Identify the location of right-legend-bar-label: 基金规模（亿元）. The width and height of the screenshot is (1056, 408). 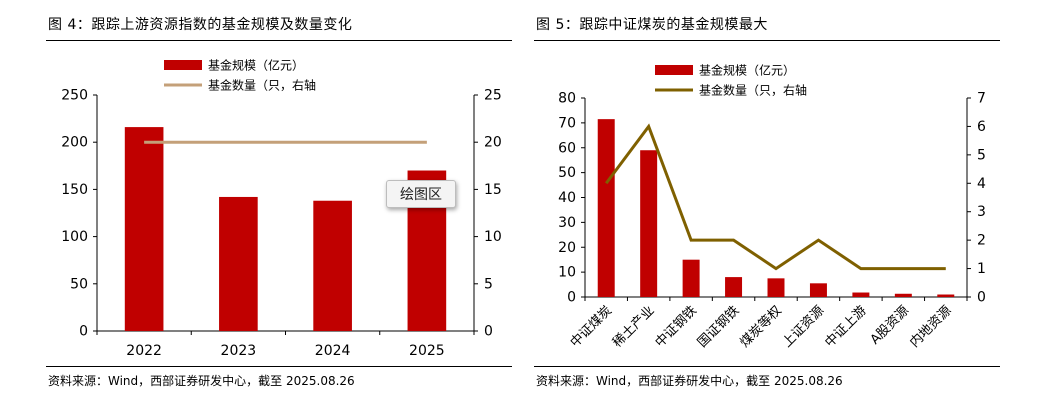
(747, 70).